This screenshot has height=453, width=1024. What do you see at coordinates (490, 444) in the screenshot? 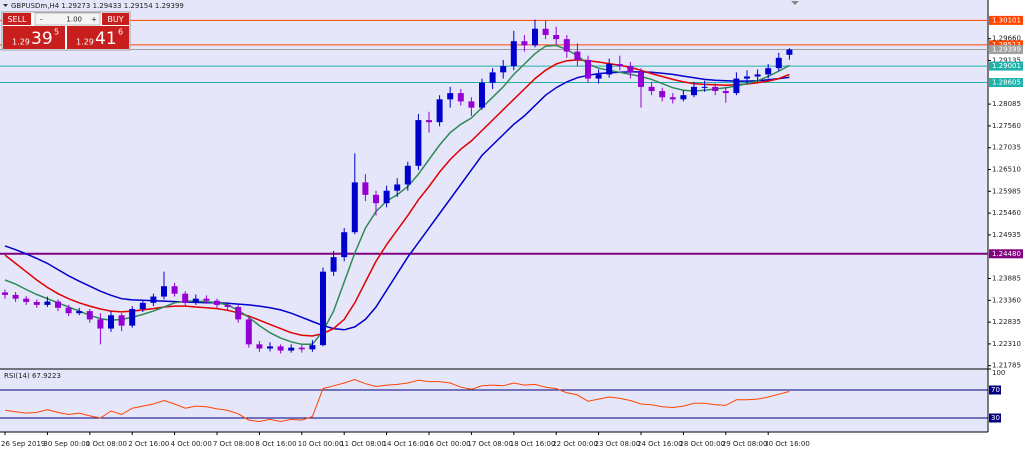
I see `x-tick-label: 17 Oct 08:00` at bounding box center [490, 444].